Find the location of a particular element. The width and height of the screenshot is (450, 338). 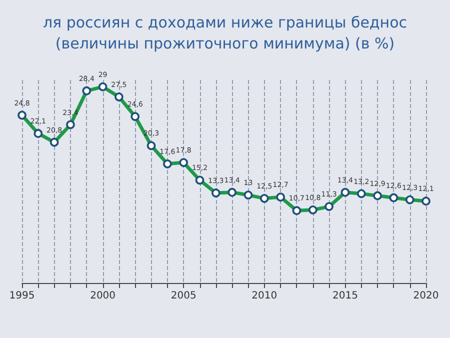

x-tick-label: 1995 is located at coordinates (22, 296).